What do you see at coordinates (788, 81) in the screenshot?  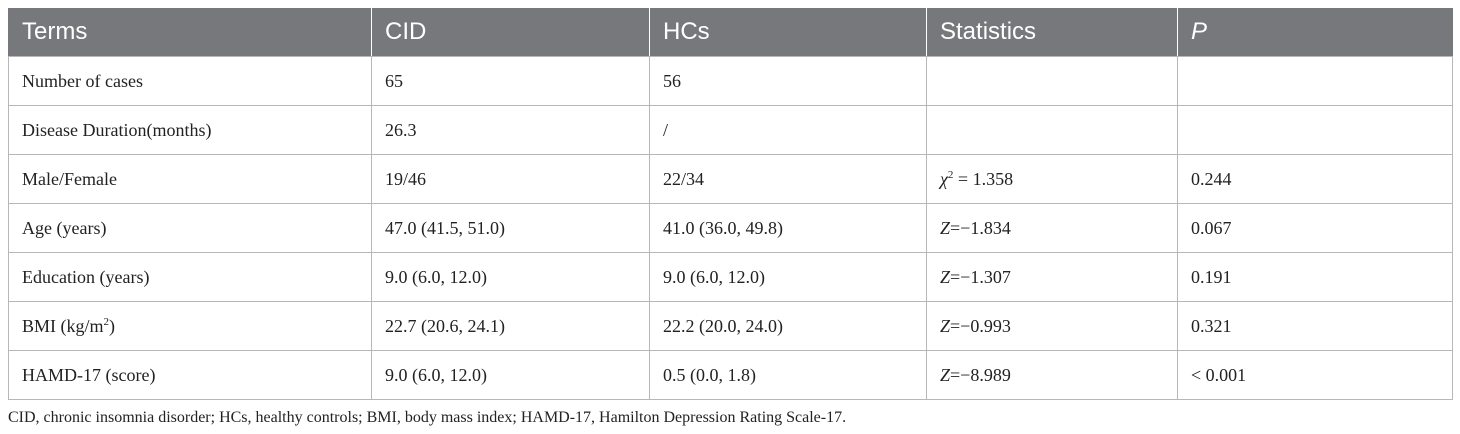 I see `cell-hcs: 56` at bounding box center [788, 81].